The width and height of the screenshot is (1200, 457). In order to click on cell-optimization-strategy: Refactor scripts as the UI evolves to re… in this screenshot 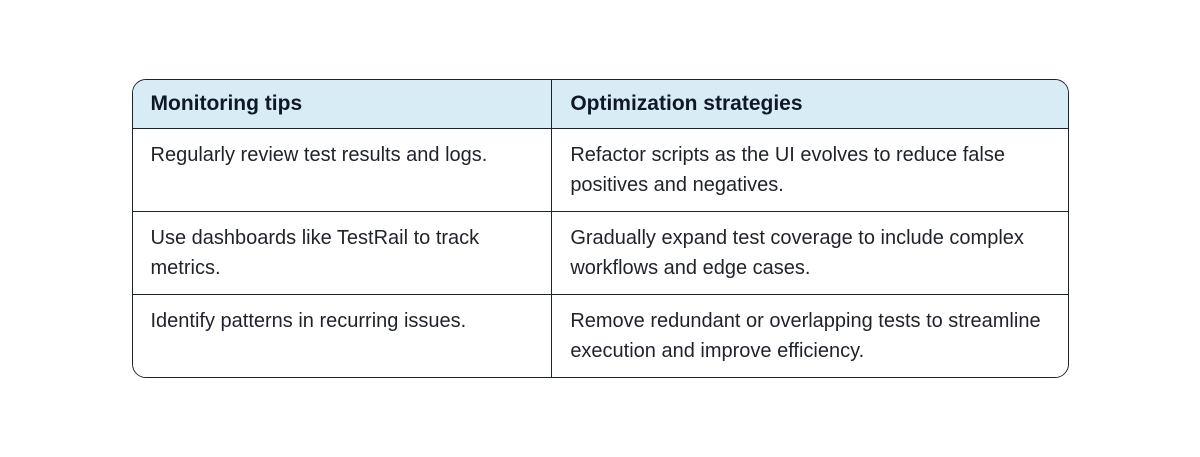, I will do `click(810, 170)`.